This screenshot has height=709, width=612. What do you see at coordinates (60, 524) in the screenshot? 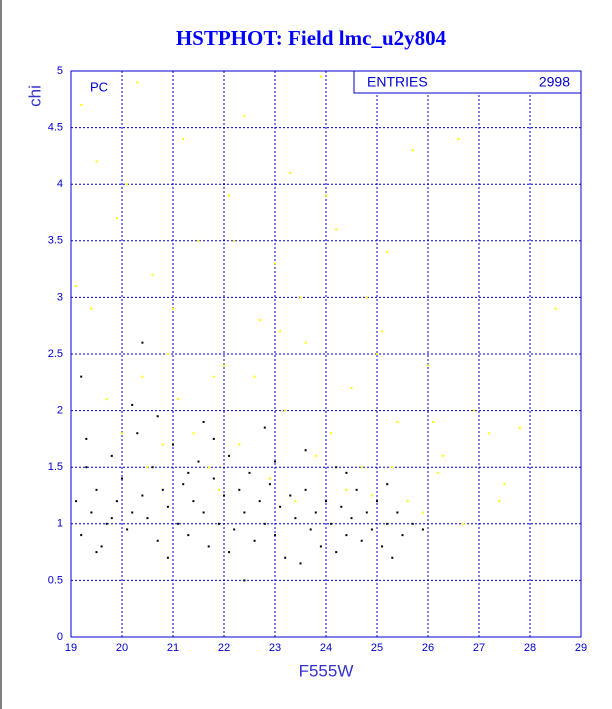
I see `y-tick-label: 1` at bounding box center [60, 524].